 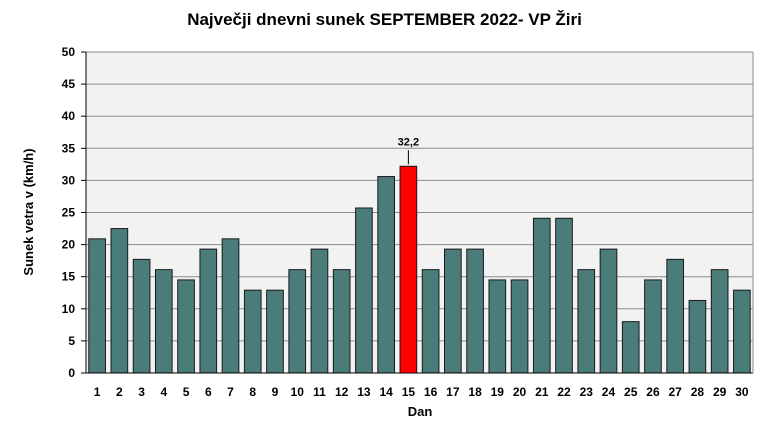 What do you see at coordinates (69, 116) in the screenshot?
I see `y-tick-label: 40` at bounding box center [69, 116].